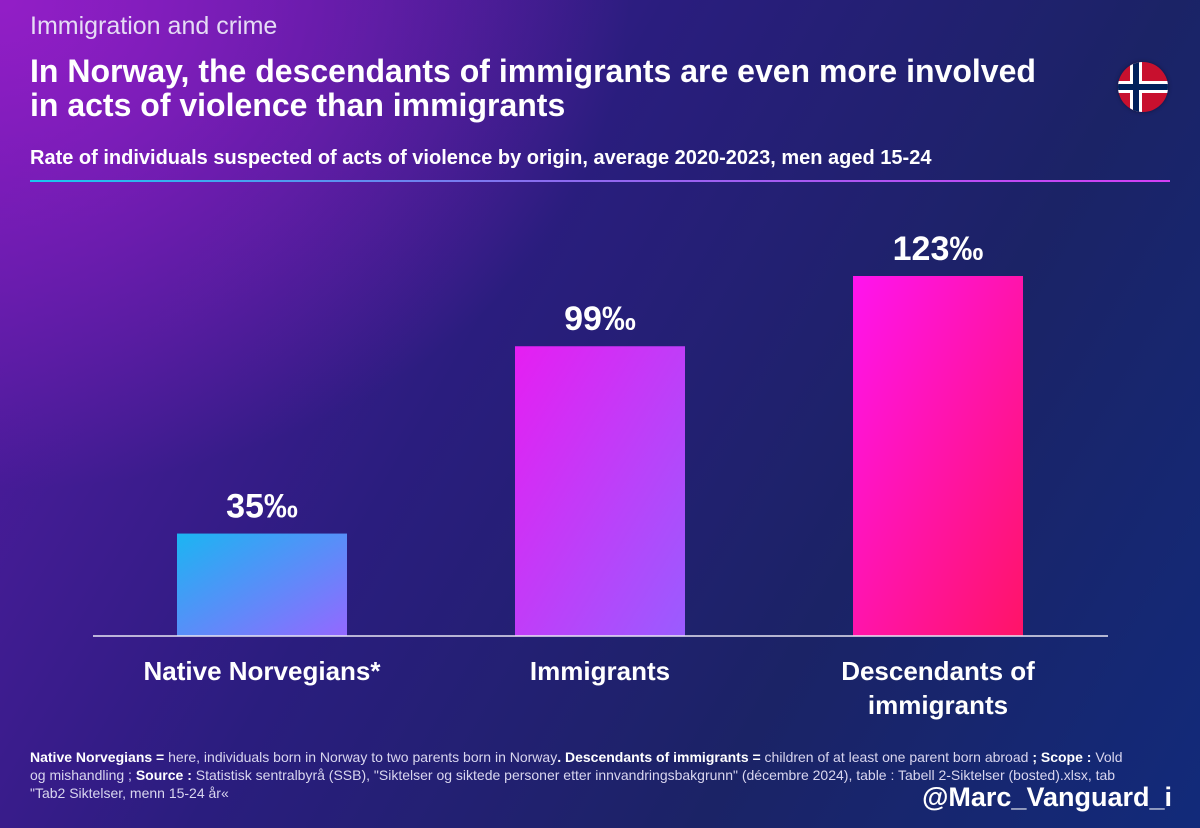  Describe the element at coordinates (1047, 797) in the screenshot. I see `author-handle: @Marc_Vanguard_i` at that location.